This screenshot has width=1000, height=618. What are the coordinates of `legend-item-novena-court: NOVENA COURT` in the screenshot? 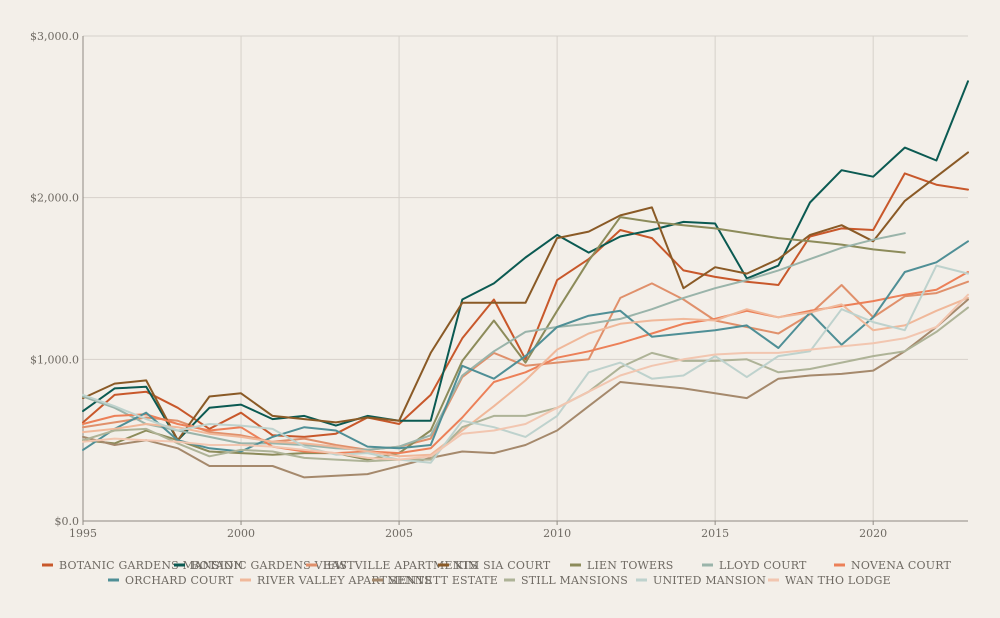 It's located at (892, 565).